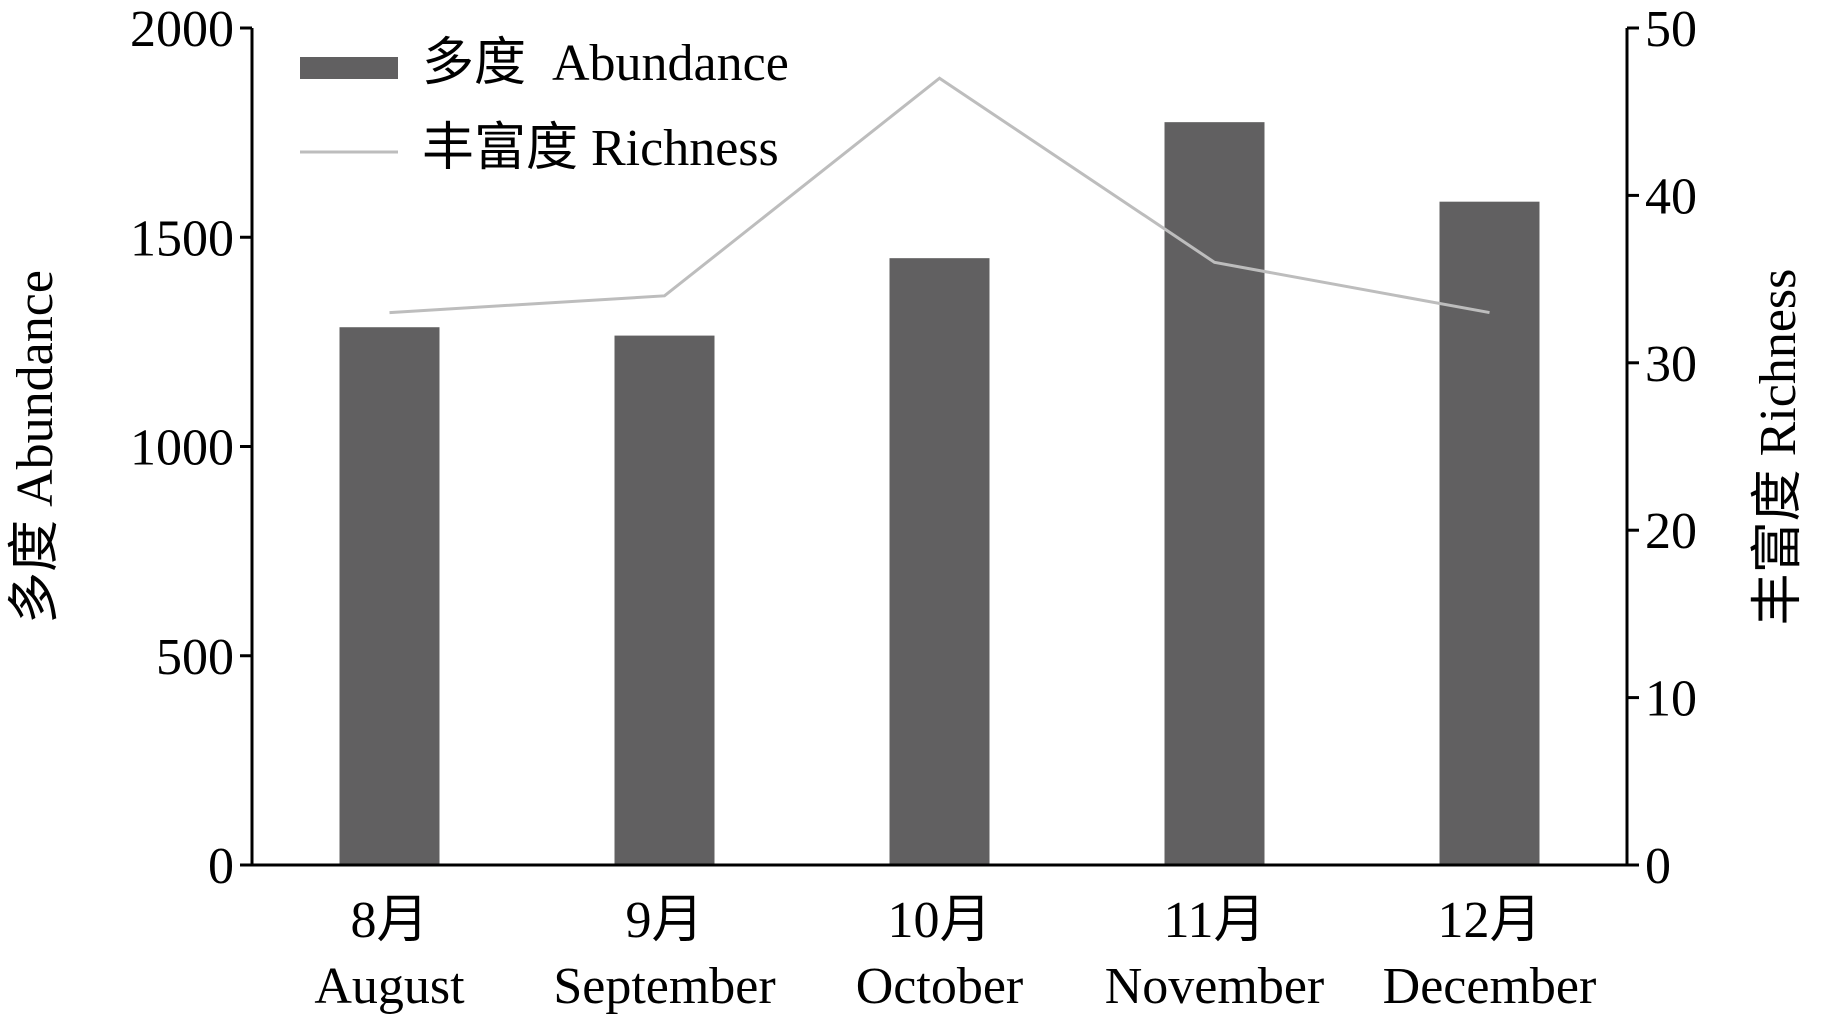 This screenshot has width=1823, height=1019. I want to click on left-tick-label: 1000, so click(182, 448).